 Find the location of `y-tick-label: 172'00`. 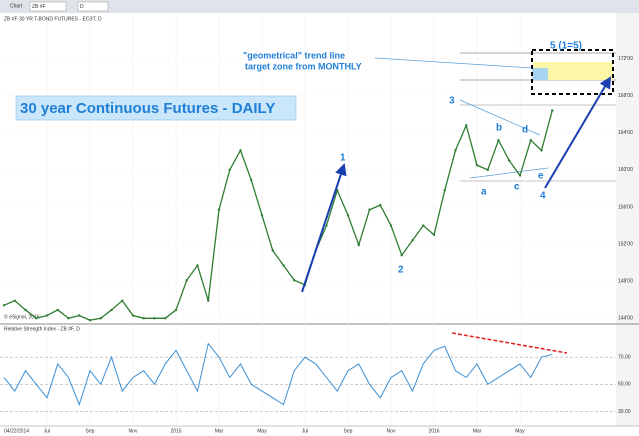

y-tick-label: 172'00 is located at coordinates (625, 59).